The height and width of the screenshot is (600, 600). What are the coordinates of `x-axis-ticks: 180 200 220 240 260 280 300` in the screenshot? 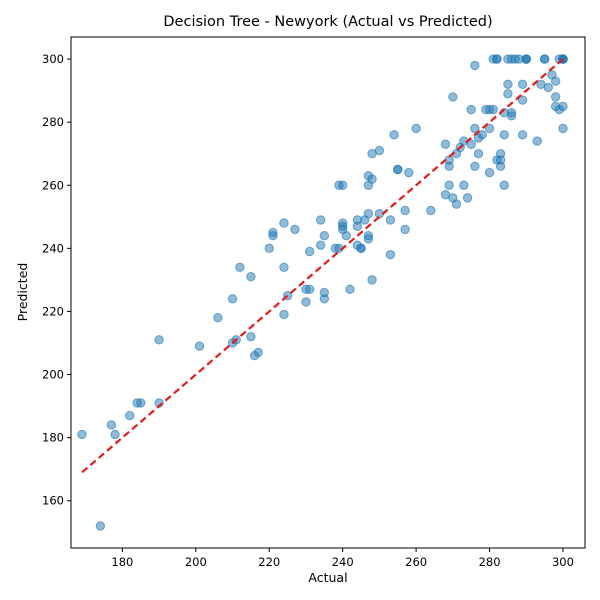 It's located at (342, 558).